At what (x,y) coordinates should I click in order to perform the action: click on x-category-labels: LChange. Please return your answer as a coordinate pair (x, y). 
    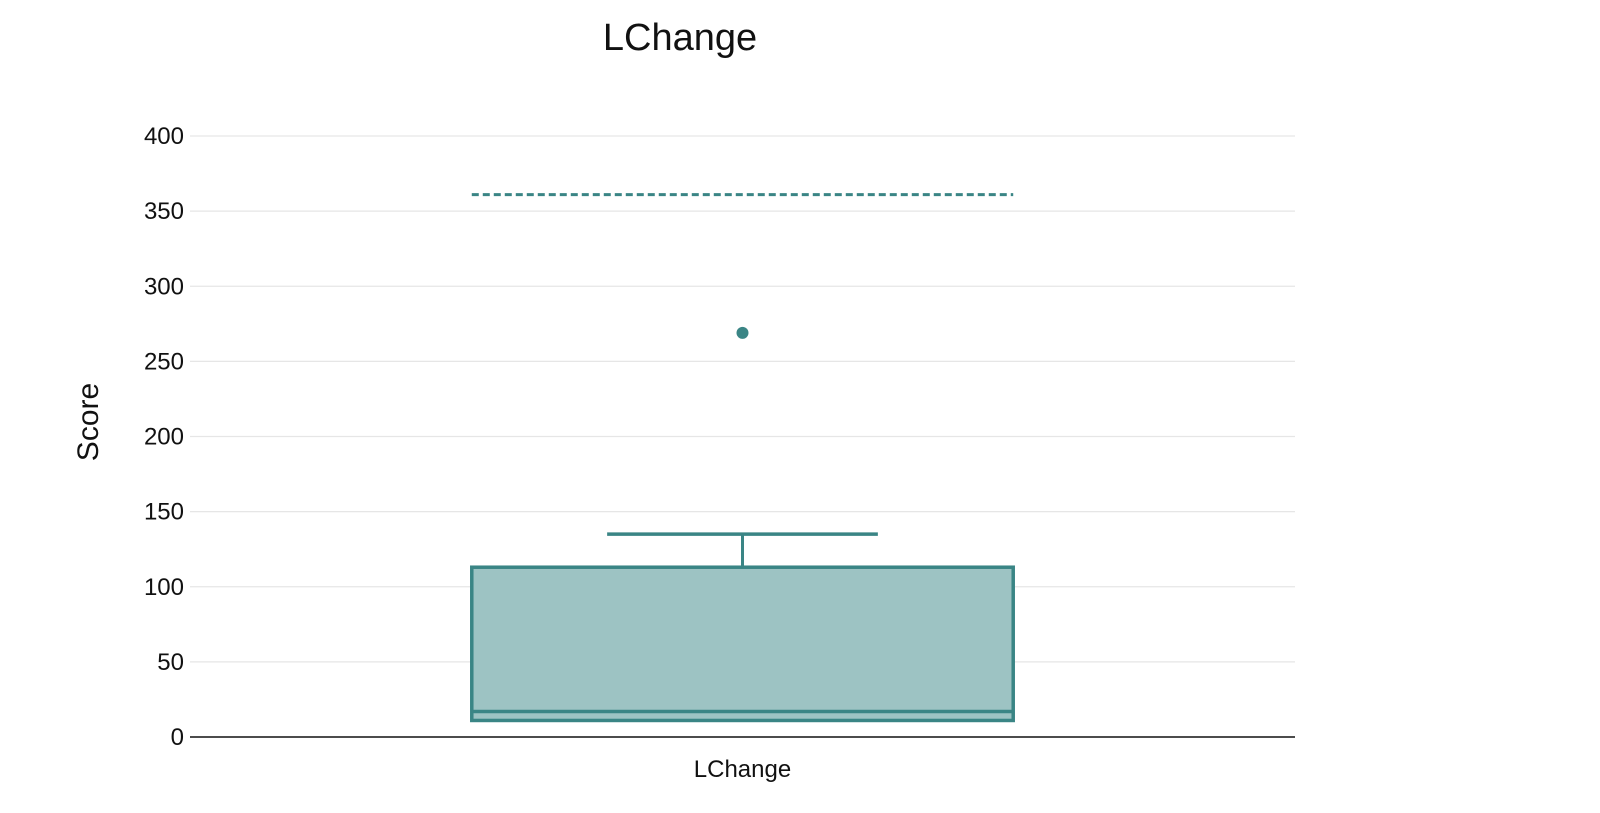
    Looking at the image, I should click on (742, 769).